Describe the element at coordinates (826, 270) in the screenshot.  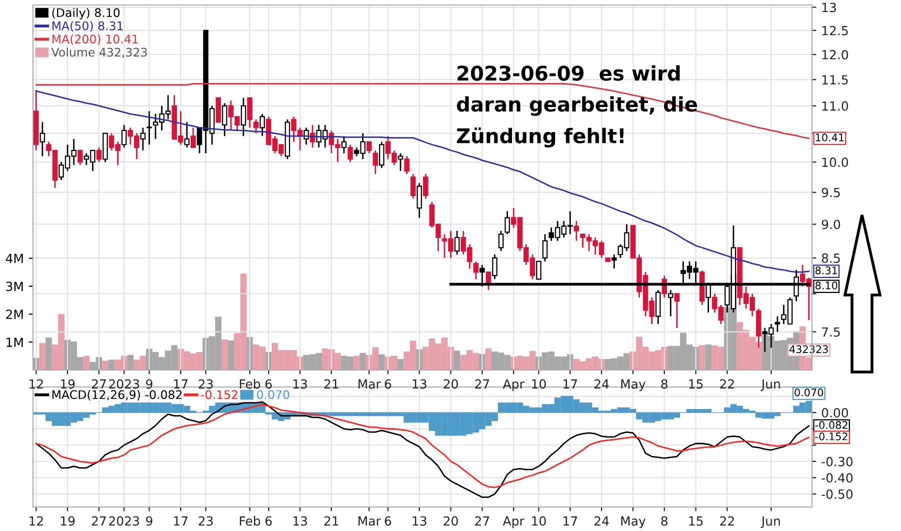
I see `data-label: 8.31` at that location.